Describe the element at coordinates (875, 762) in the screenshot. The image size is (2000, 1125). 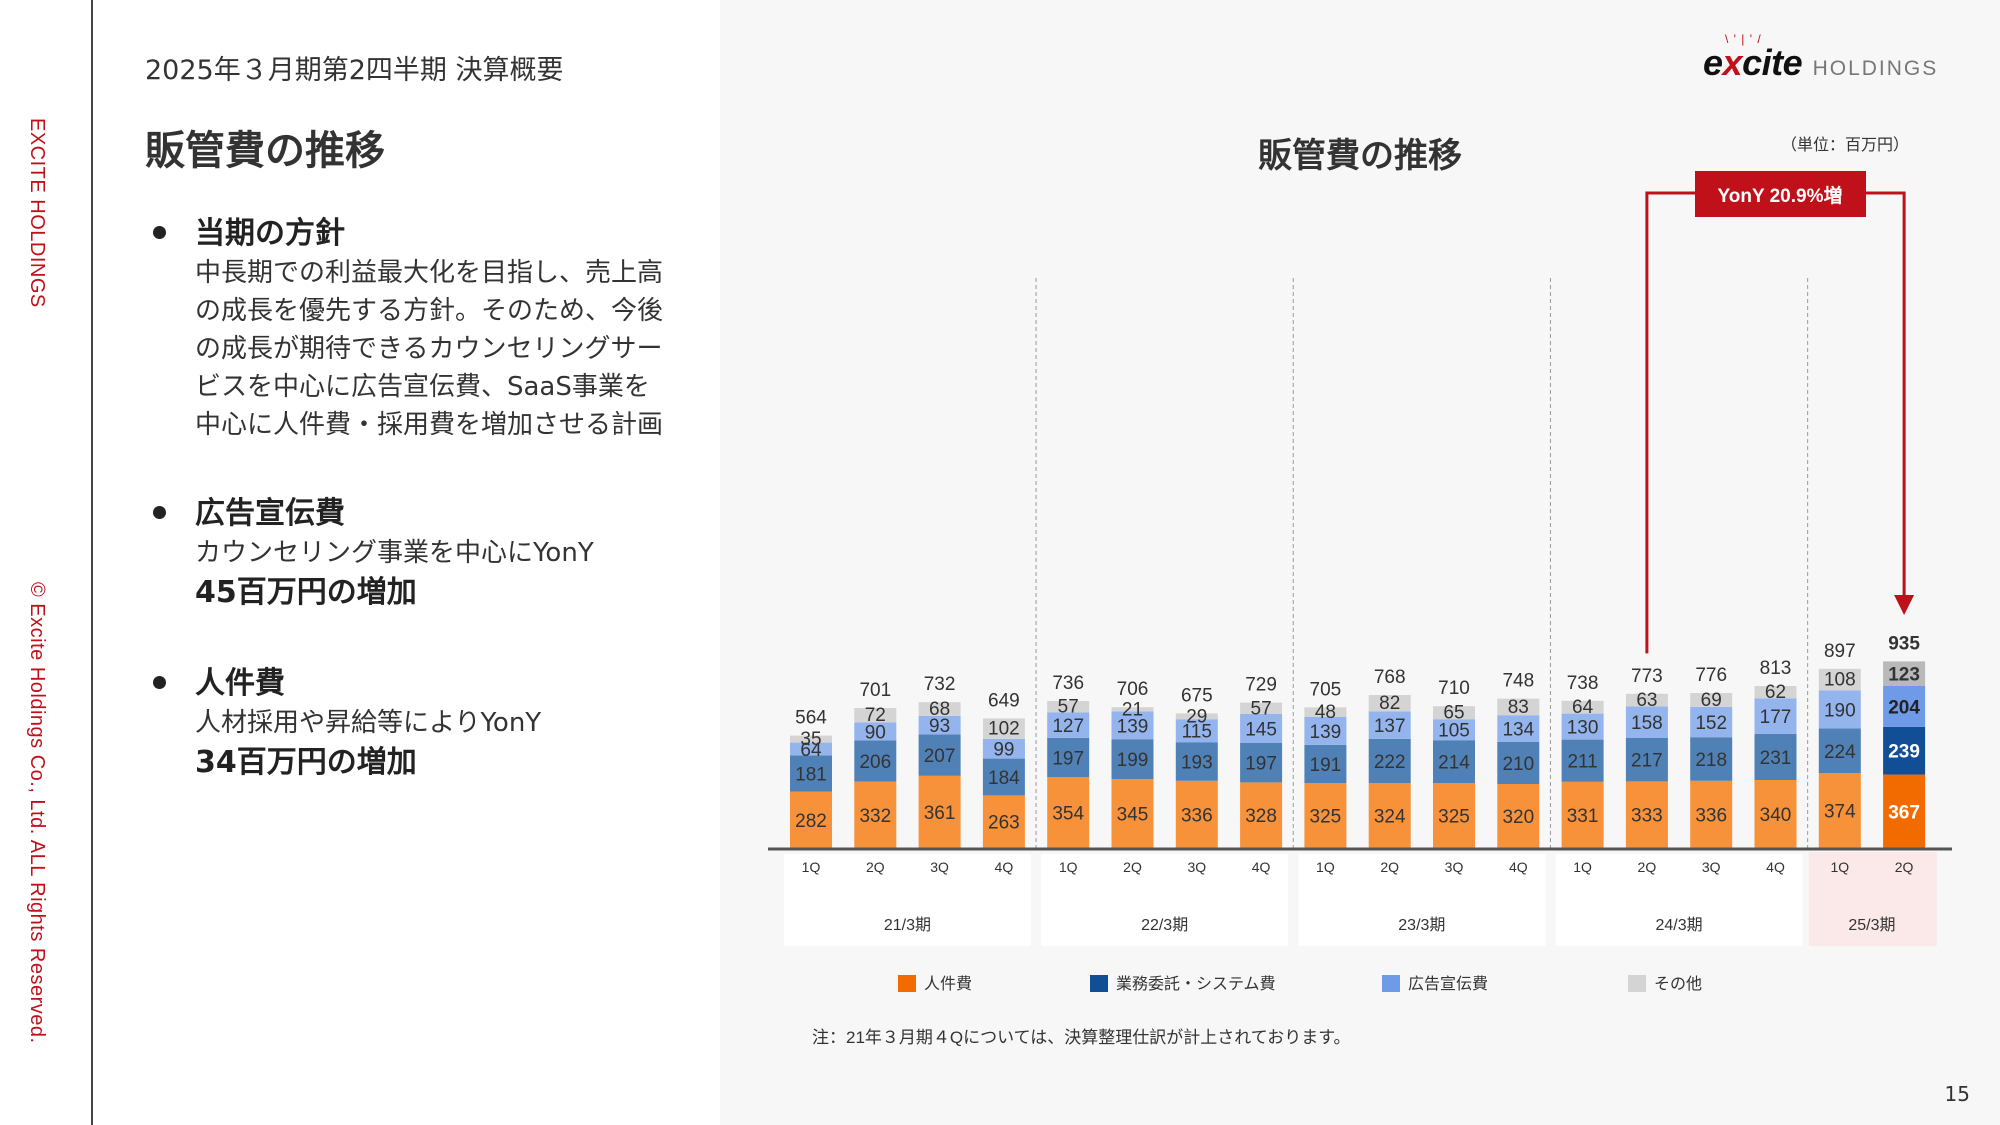
I see `bar-segment-label: 206` at that location.